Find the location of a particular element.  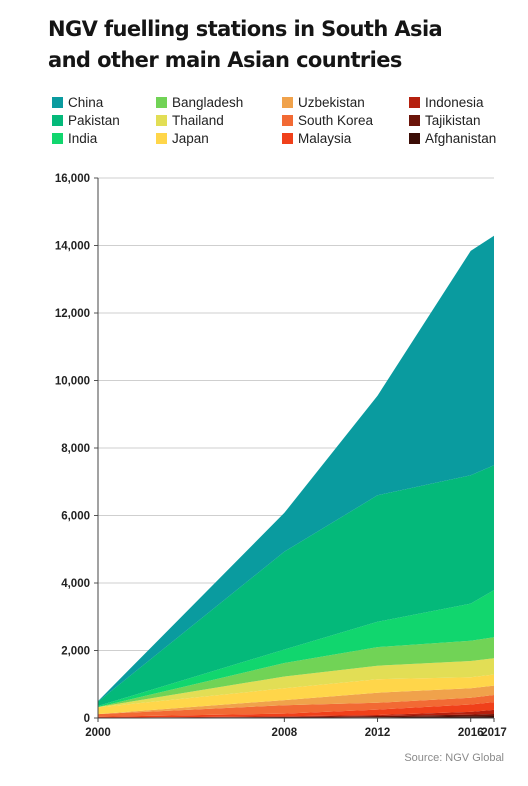

chart-title-line-1: NGV fuelling stations in South Asia is located at coordinates (245, 29).